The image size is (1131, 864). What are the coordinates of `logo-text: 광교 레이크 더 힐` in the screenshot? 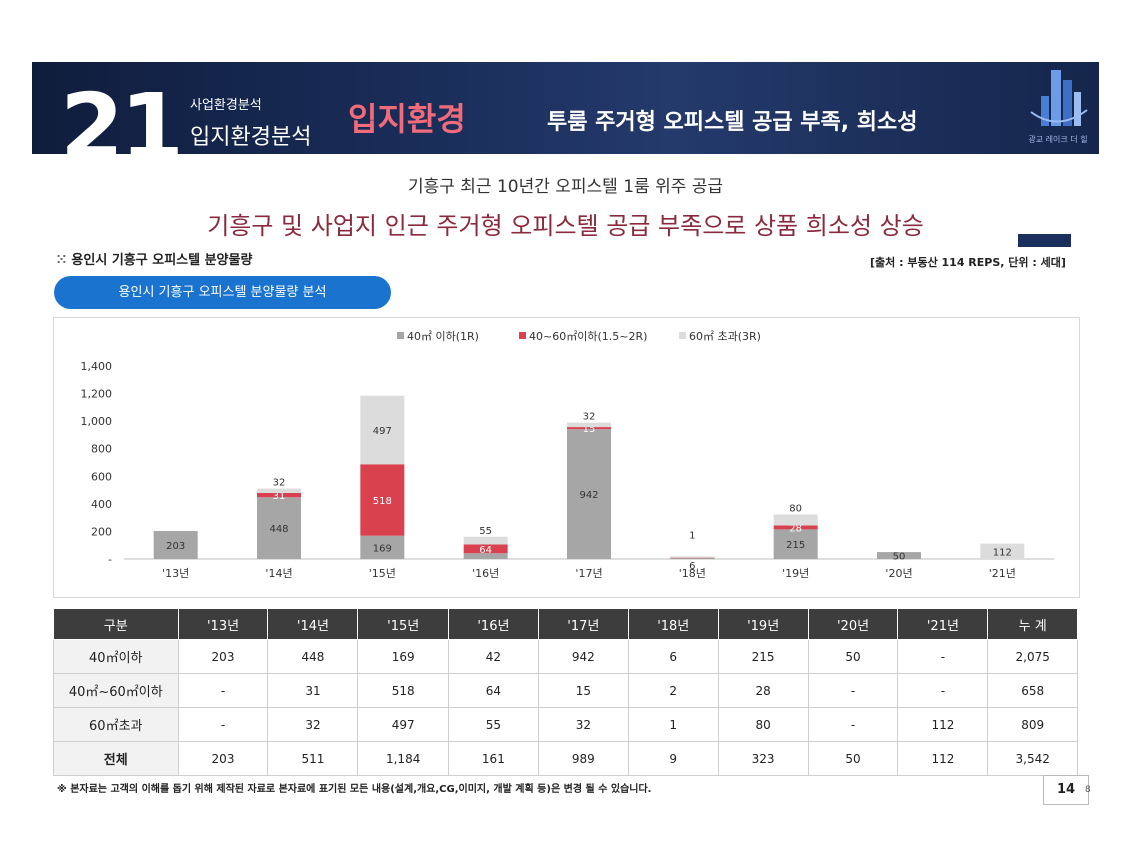 It's located at (1058, 139).